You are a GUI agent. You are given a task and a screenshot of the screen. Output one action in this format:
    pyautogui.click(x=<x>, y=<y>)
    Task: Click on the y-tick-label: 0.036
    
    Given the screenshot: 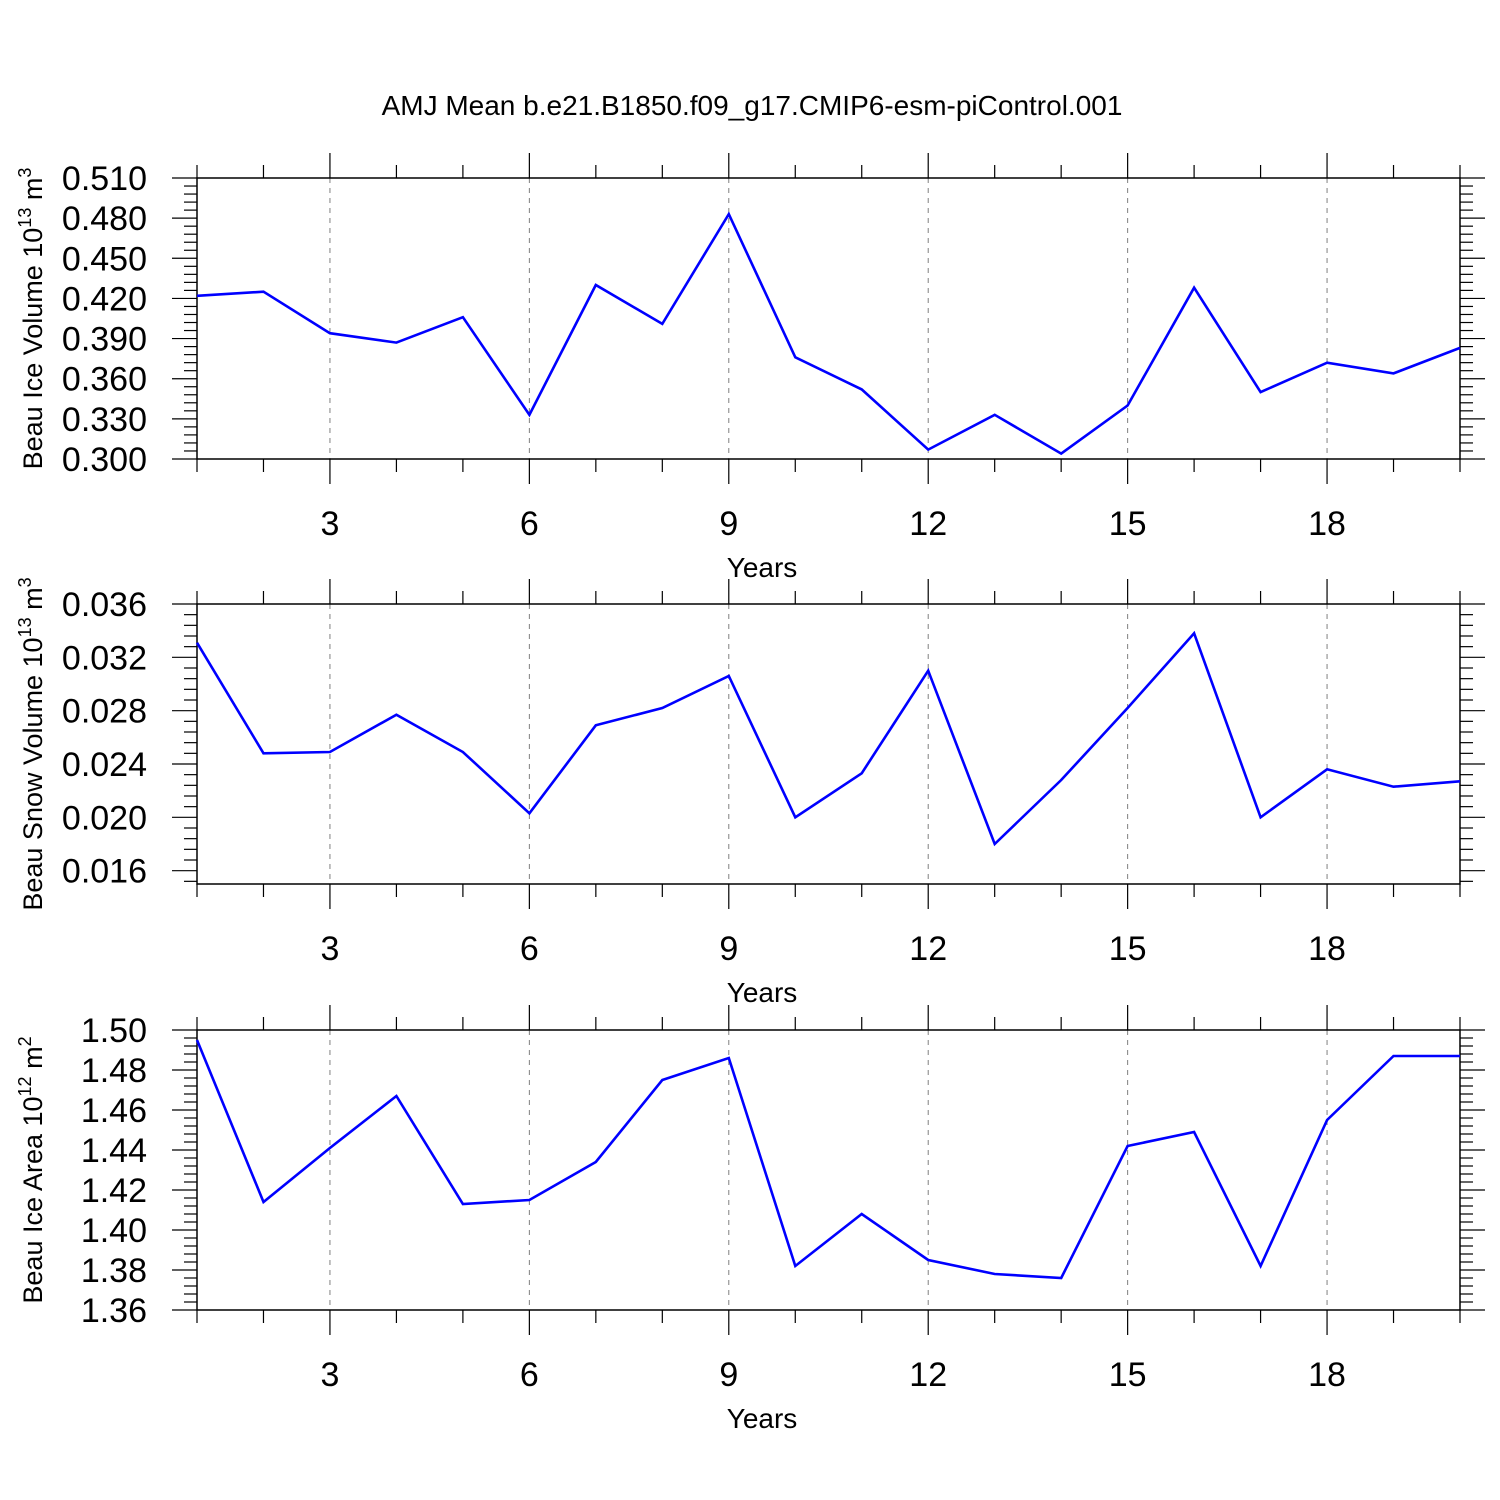 What is the action you would take?
    pyautogui.click(x=104, y=605)
    